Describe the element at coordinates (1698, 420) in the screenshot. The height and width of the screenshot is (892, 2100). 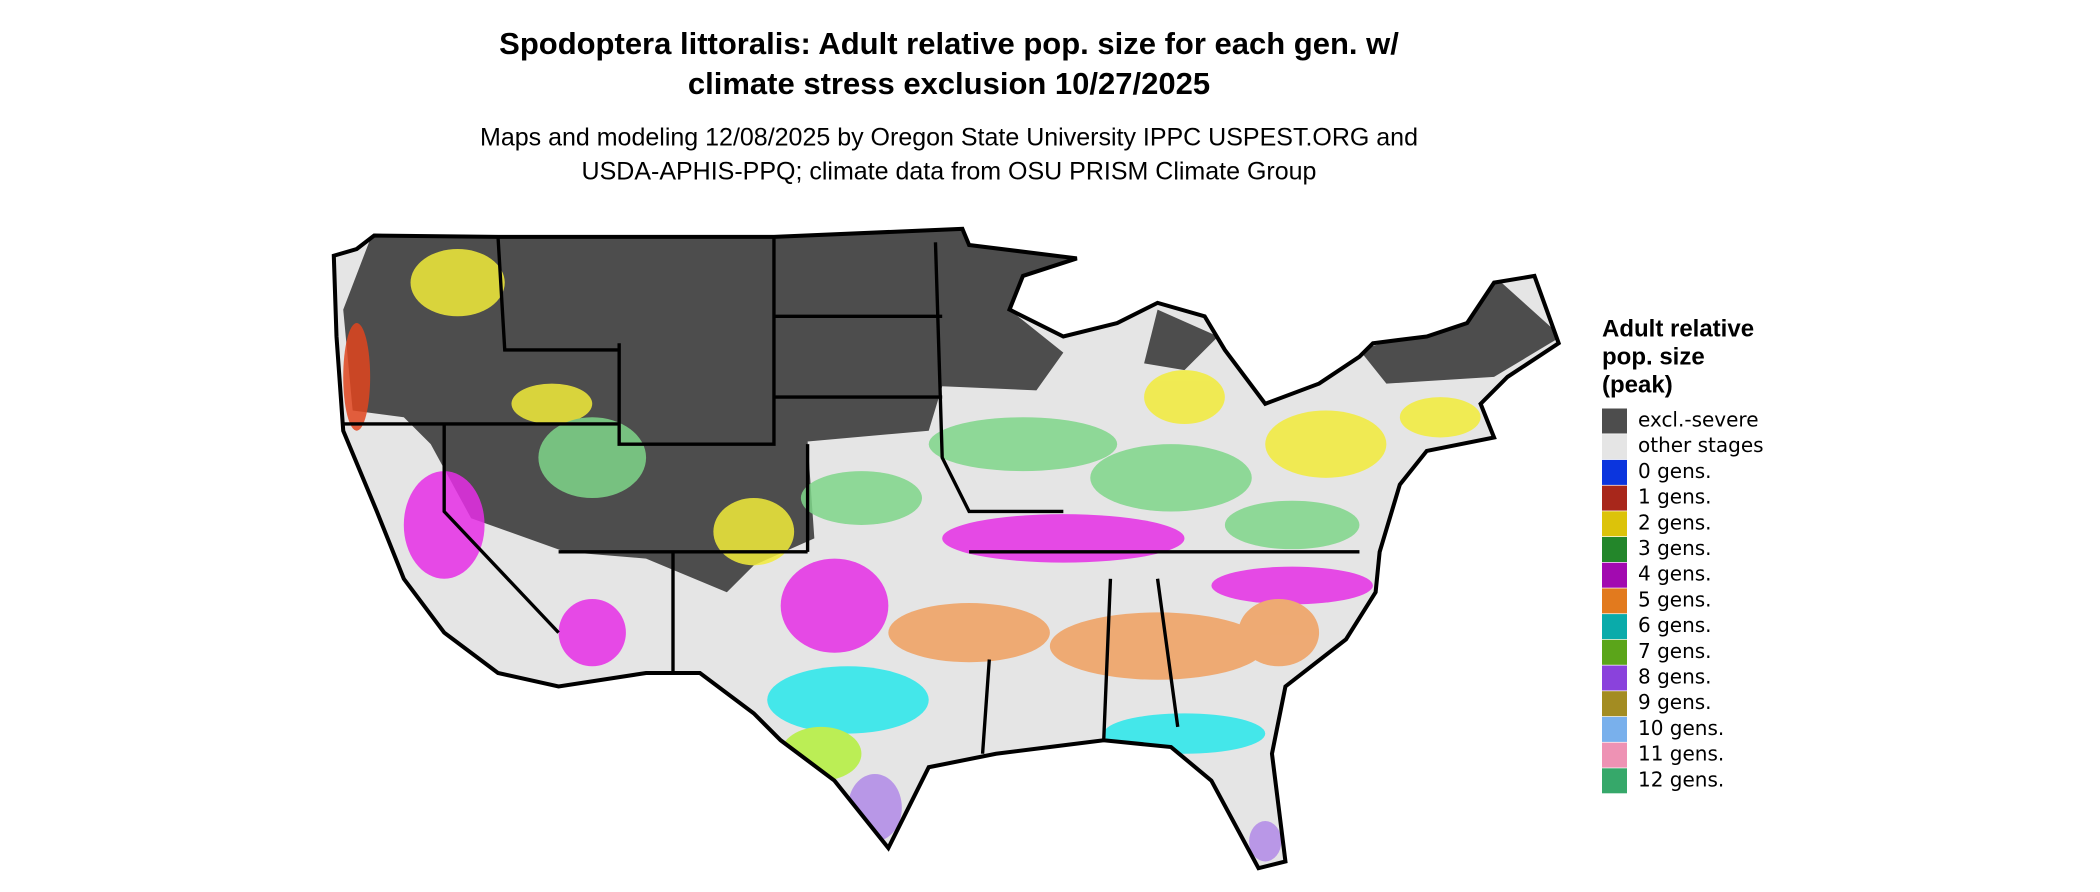
I see `legend-label: excl.-severe` at that location.